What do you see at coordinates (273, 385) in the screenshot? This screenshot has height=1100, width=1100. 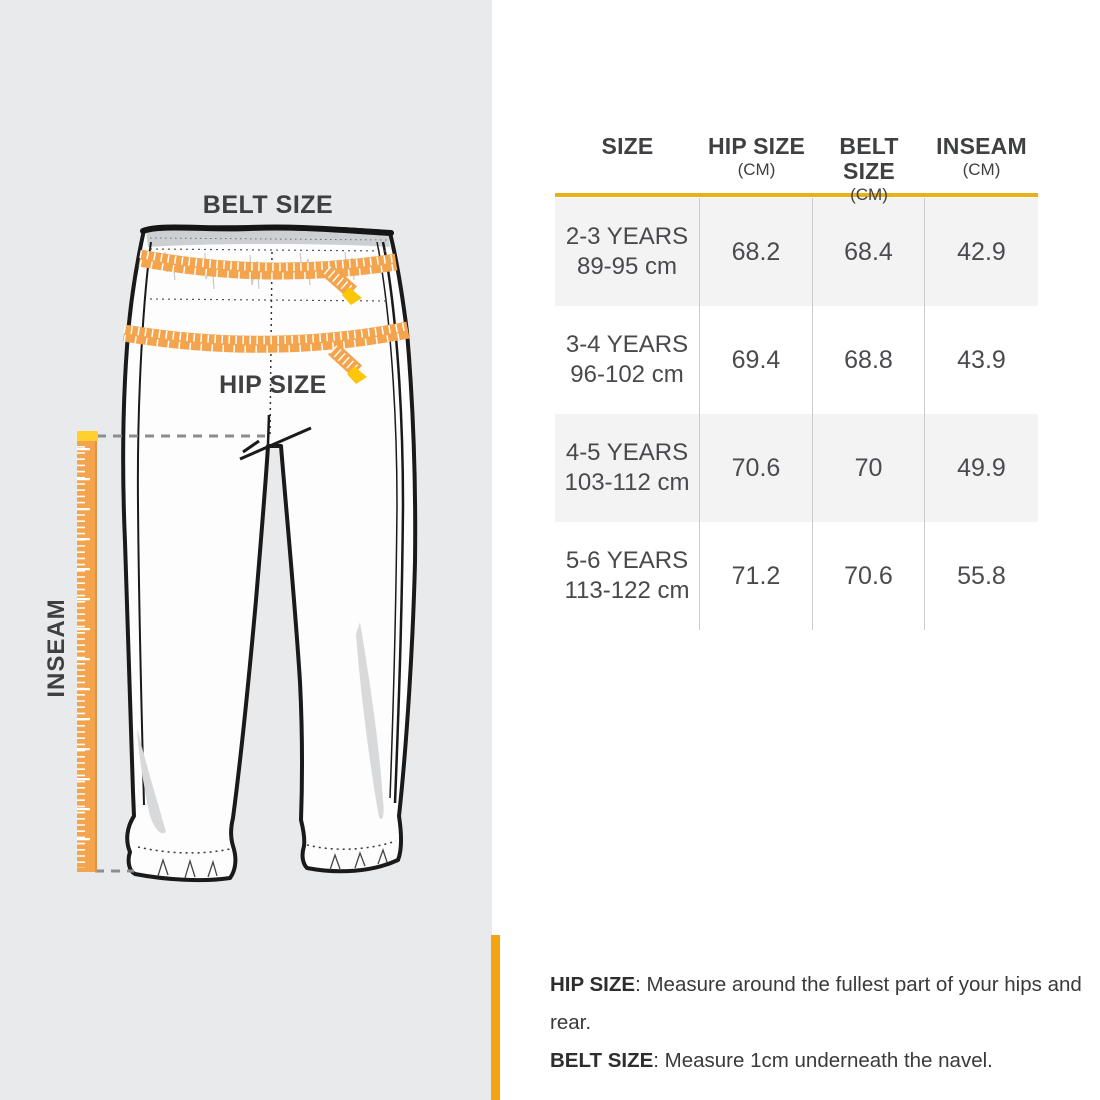 I see `hip-size-label: HIP SIZE` at bounding box center [273, 385].